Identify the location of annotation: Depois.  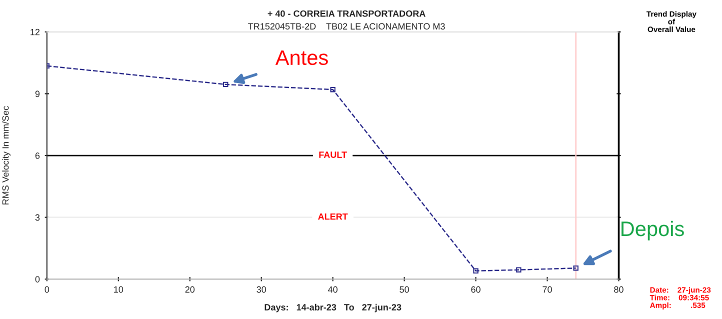
(653, 230).